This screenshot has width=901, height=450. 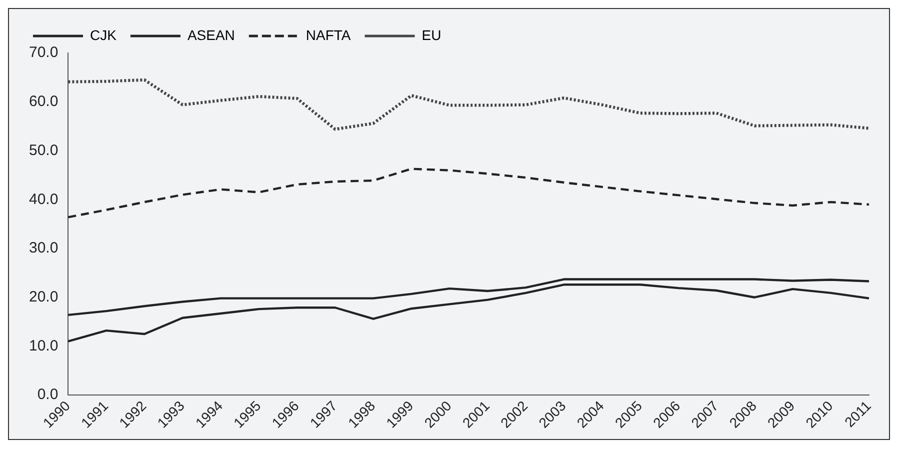 What do you see at coordinates (43, 101) in the screenshot?
I see `y-tick-label: 60.0` at bounding box center [43, 101].